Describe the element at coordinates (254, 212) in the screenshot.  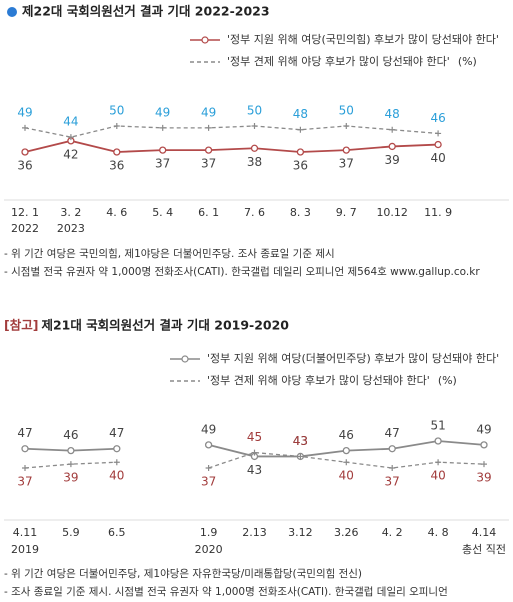
I see `x-tick-label: 7. 6` at that location.